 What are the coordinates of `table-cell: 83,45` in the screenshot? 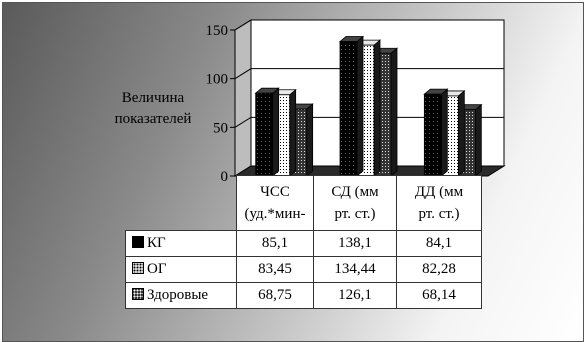 It's located at (275, 269).